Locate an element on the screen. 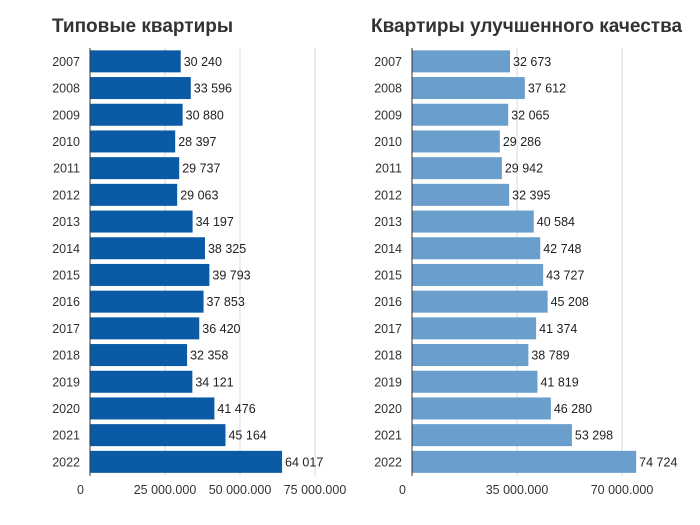 The width and height of the screenshot is (700, 525). value-label: 41 374 is located at coordinates (558, 329).